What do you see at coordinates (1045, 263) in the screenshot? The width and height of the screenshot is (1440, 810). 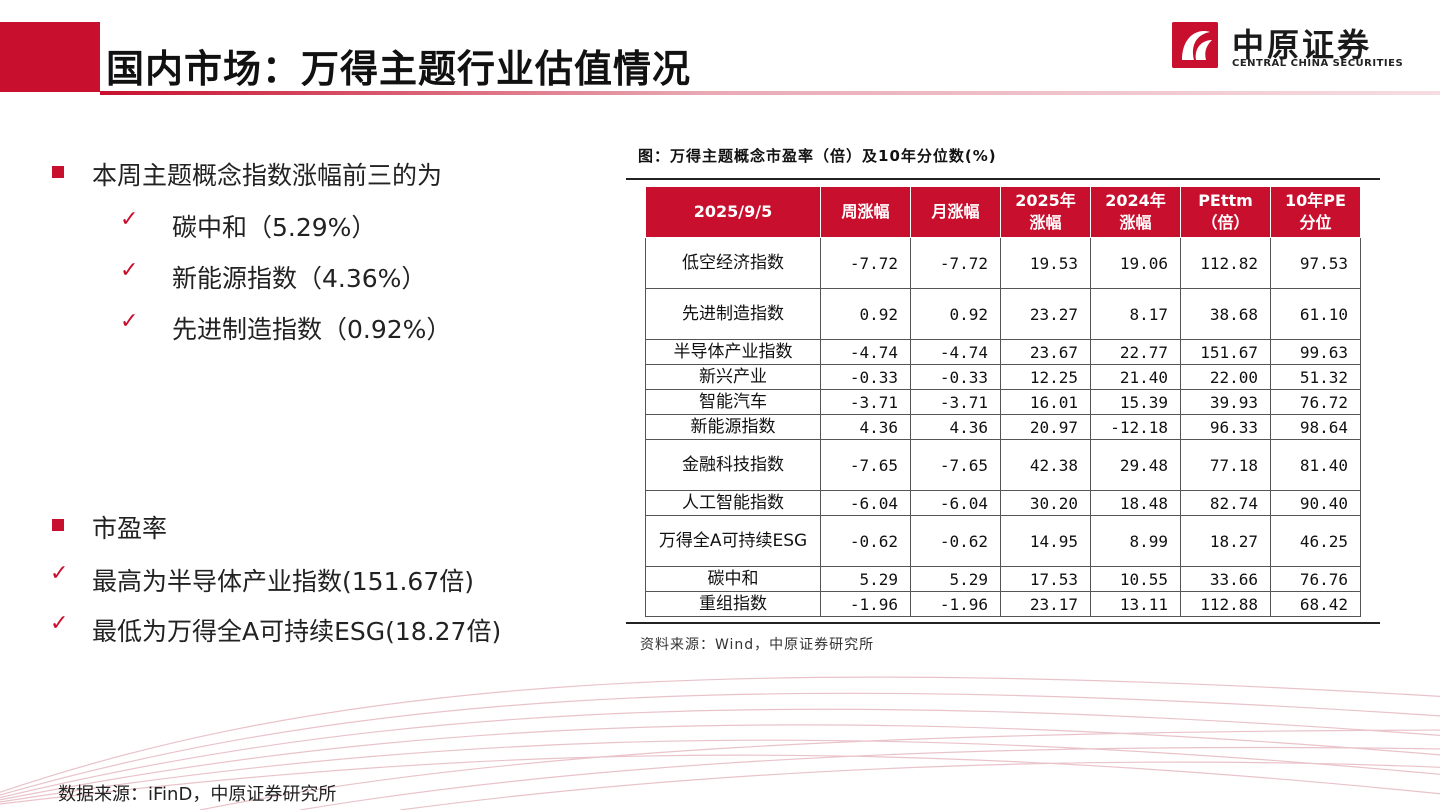 I see `value-cell: 19.53` at bounding box center [1045, 263].